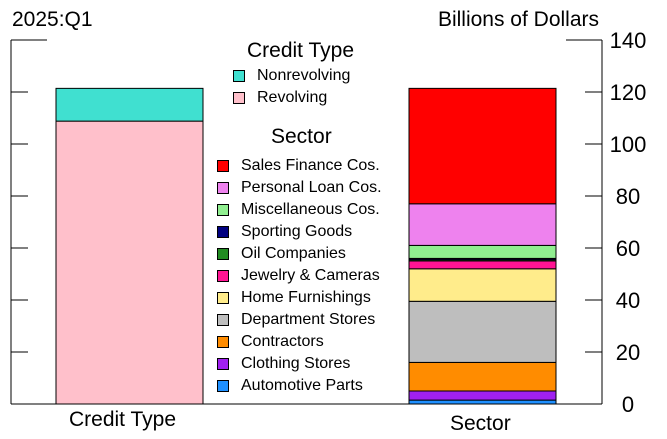 The width and height of the screenshot is (667, 439). Describe the element at coordinates (293, 253) in the screenshot. I see `legend-label: Oil Companies` at that location.